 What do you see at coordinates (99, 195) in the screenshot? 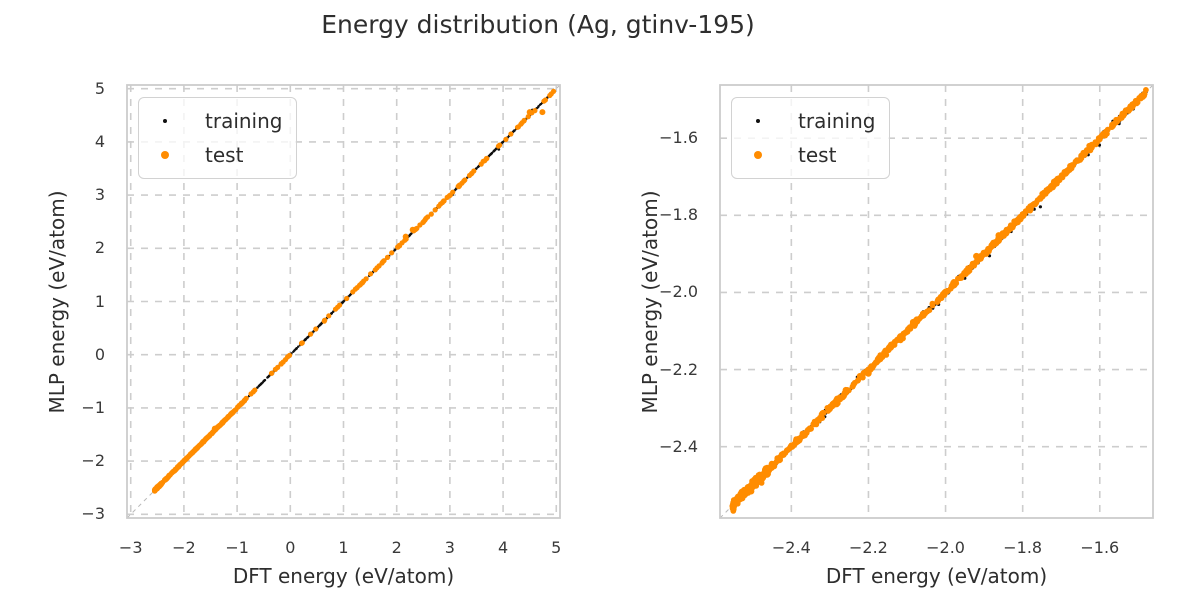
I see `y-tick-label: 3` at bounding box center [99, 195].